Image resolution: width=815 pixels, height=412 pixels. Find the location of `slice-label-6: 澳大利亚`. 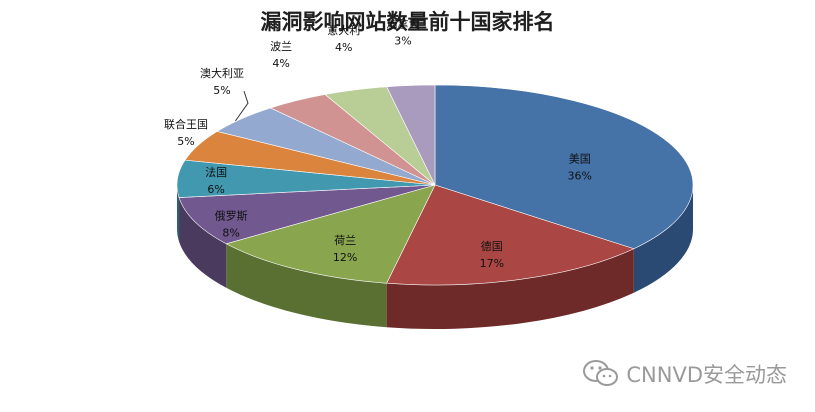

slice-label-6: 澳大利亚 is located at coordinates (222, 73).